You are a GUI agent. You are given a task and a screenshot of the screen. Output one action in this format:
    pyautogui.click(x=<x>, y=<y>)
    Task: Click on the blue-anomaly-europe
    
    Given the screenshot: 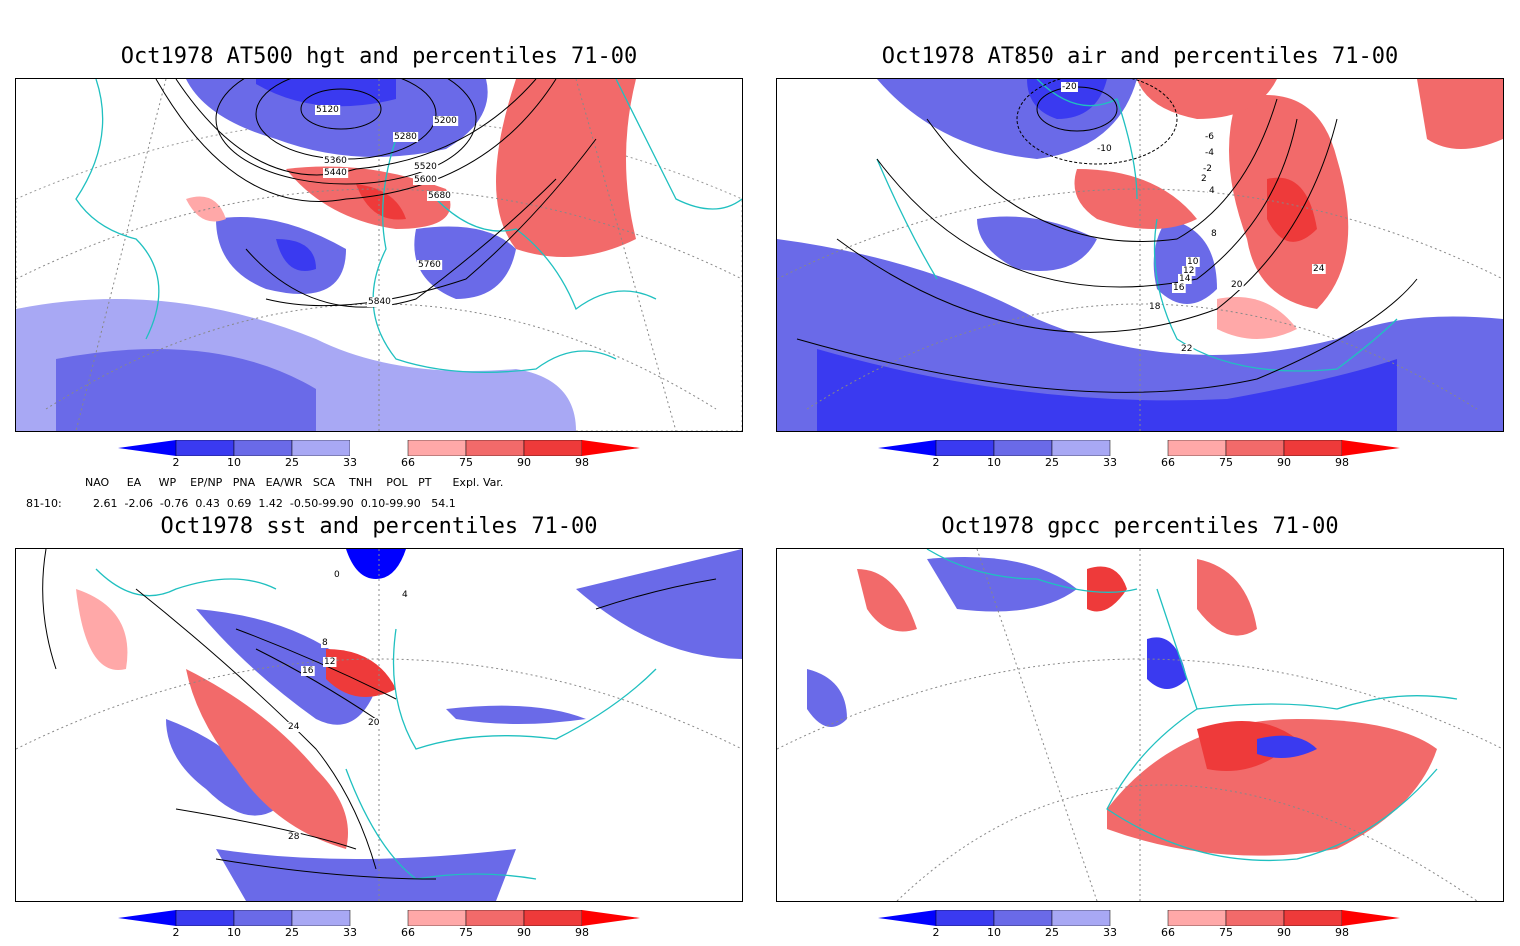 What is the action you would take?
    pyautogui.click(x=1167, y=663)
    